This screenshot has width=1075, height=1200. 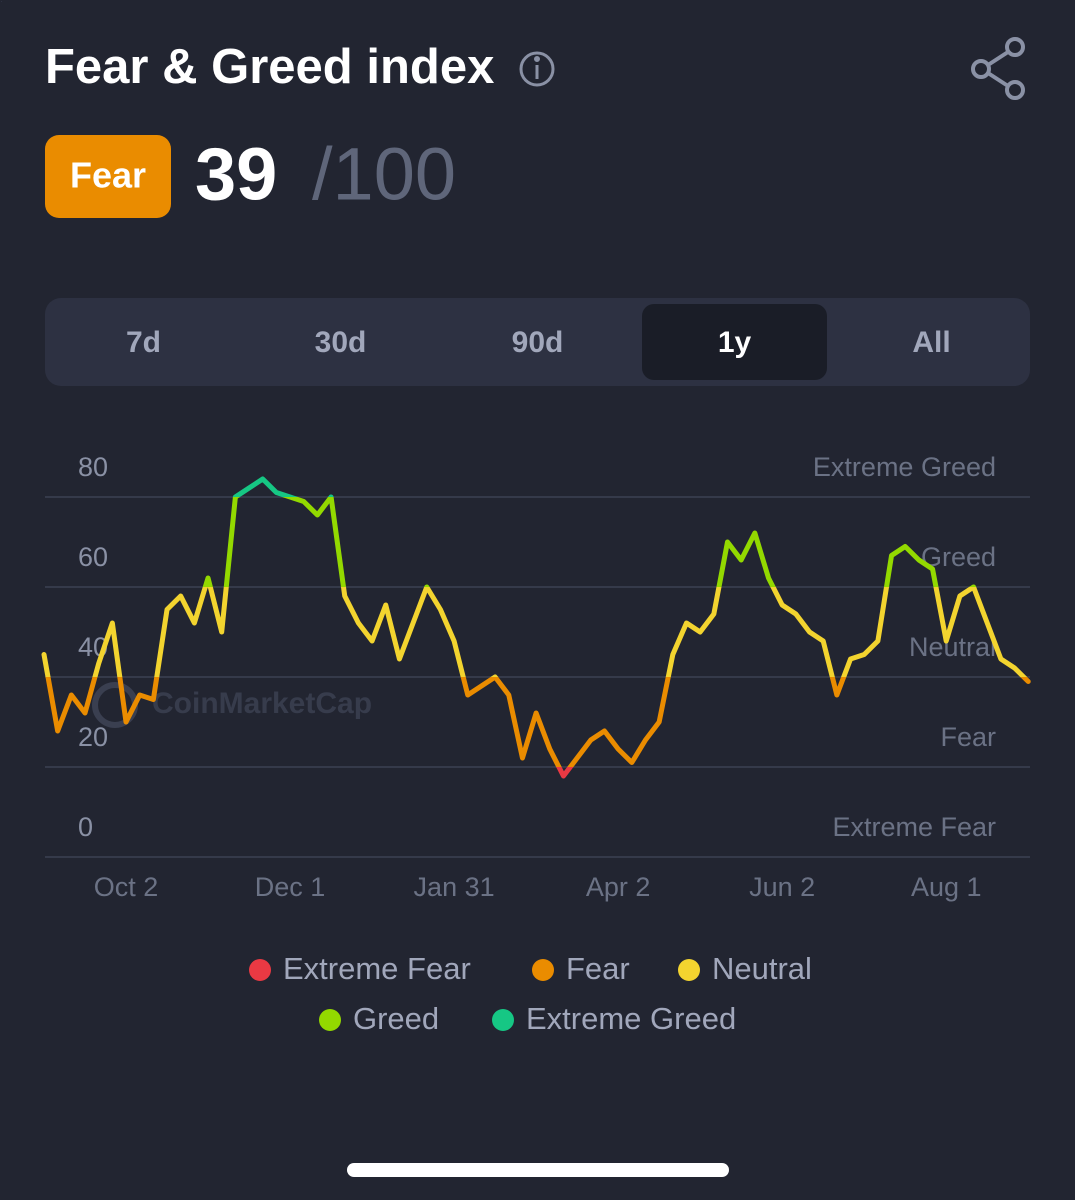 What do you see at coordinates (914, 827) in the screenshot?
I see `zone-label: Extreme Fear` at bounding box center [914, 827].